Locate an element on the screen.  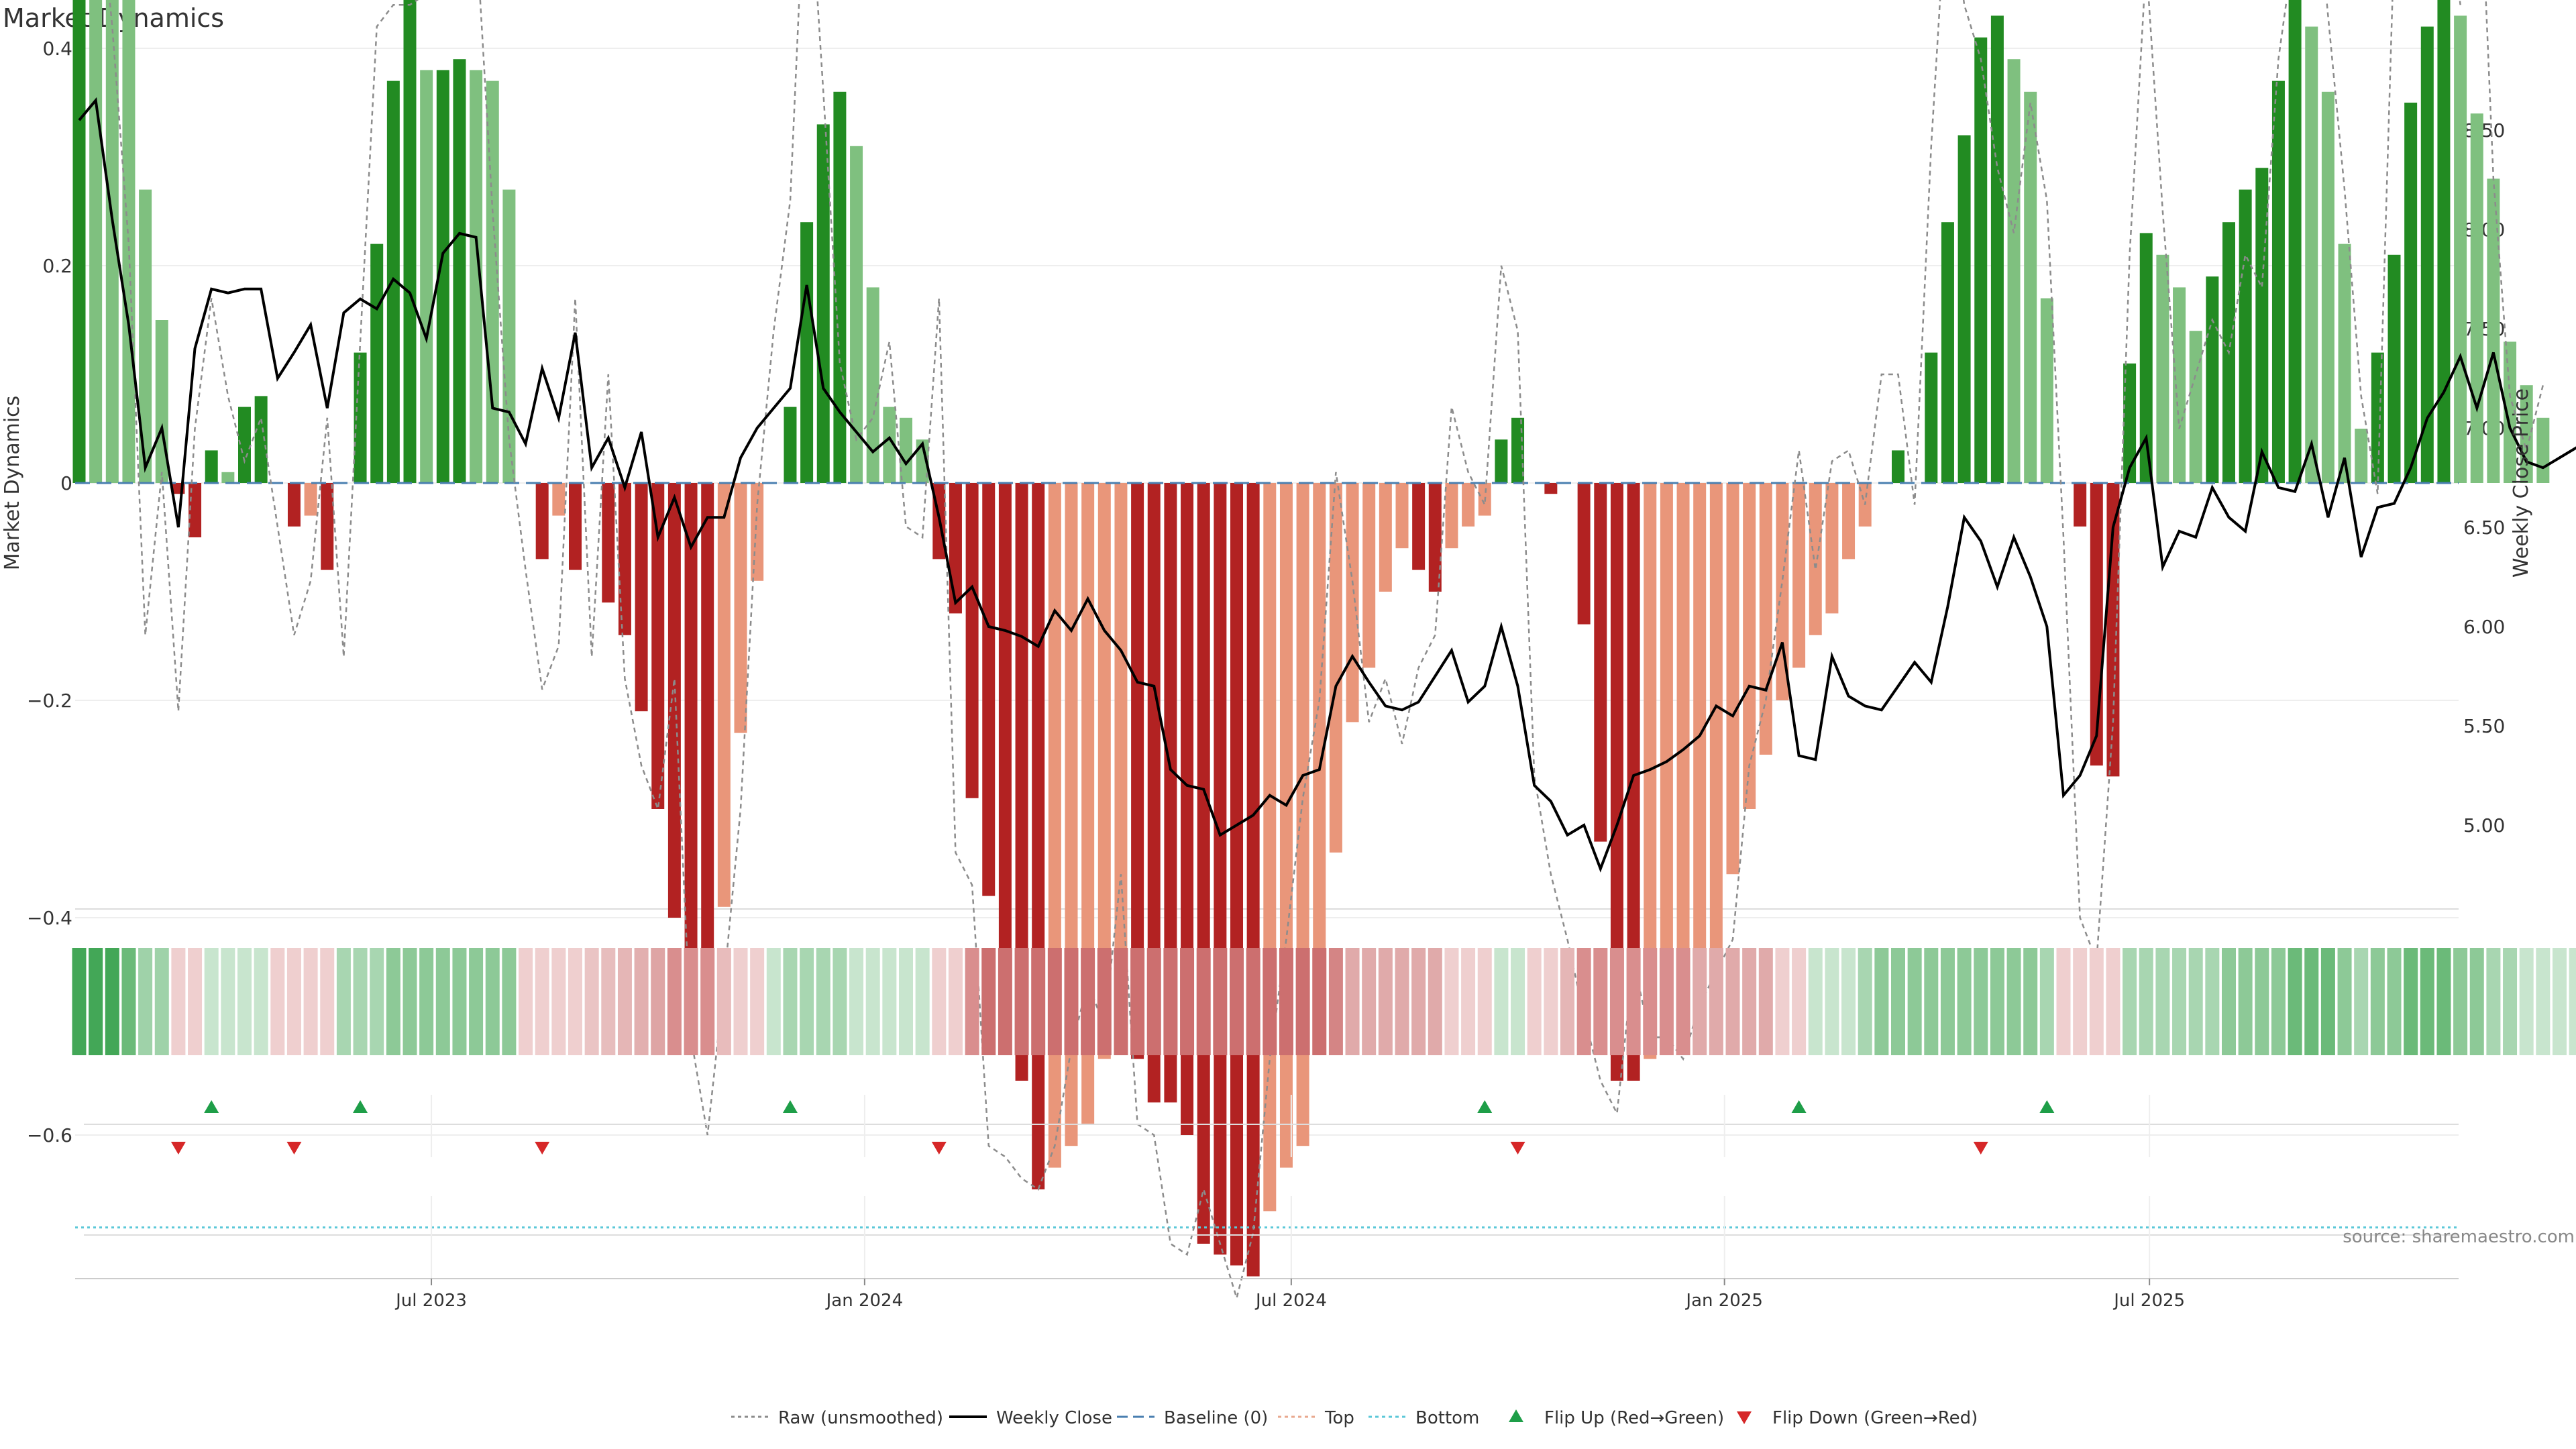
legend-label: Weekly Close is located at coordinates (1054, 1418).